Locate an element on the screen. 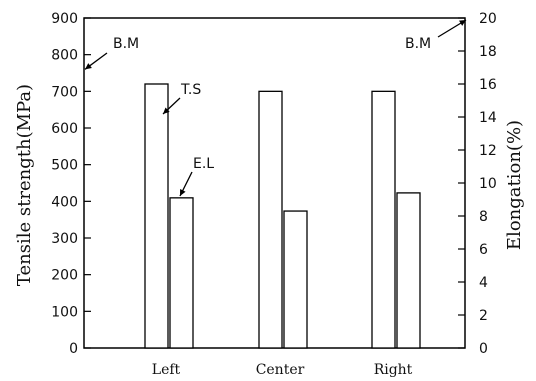  y-left-tick-label: 900 is located at coordinates (64, 19).